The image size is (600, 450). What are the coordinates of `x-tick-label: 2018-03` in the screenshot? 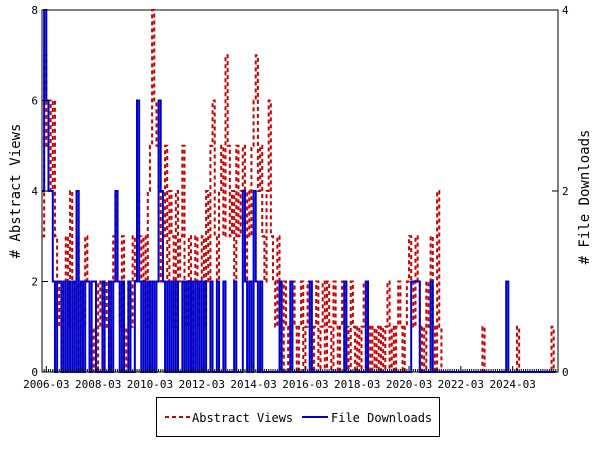 It's located at (357, 384).